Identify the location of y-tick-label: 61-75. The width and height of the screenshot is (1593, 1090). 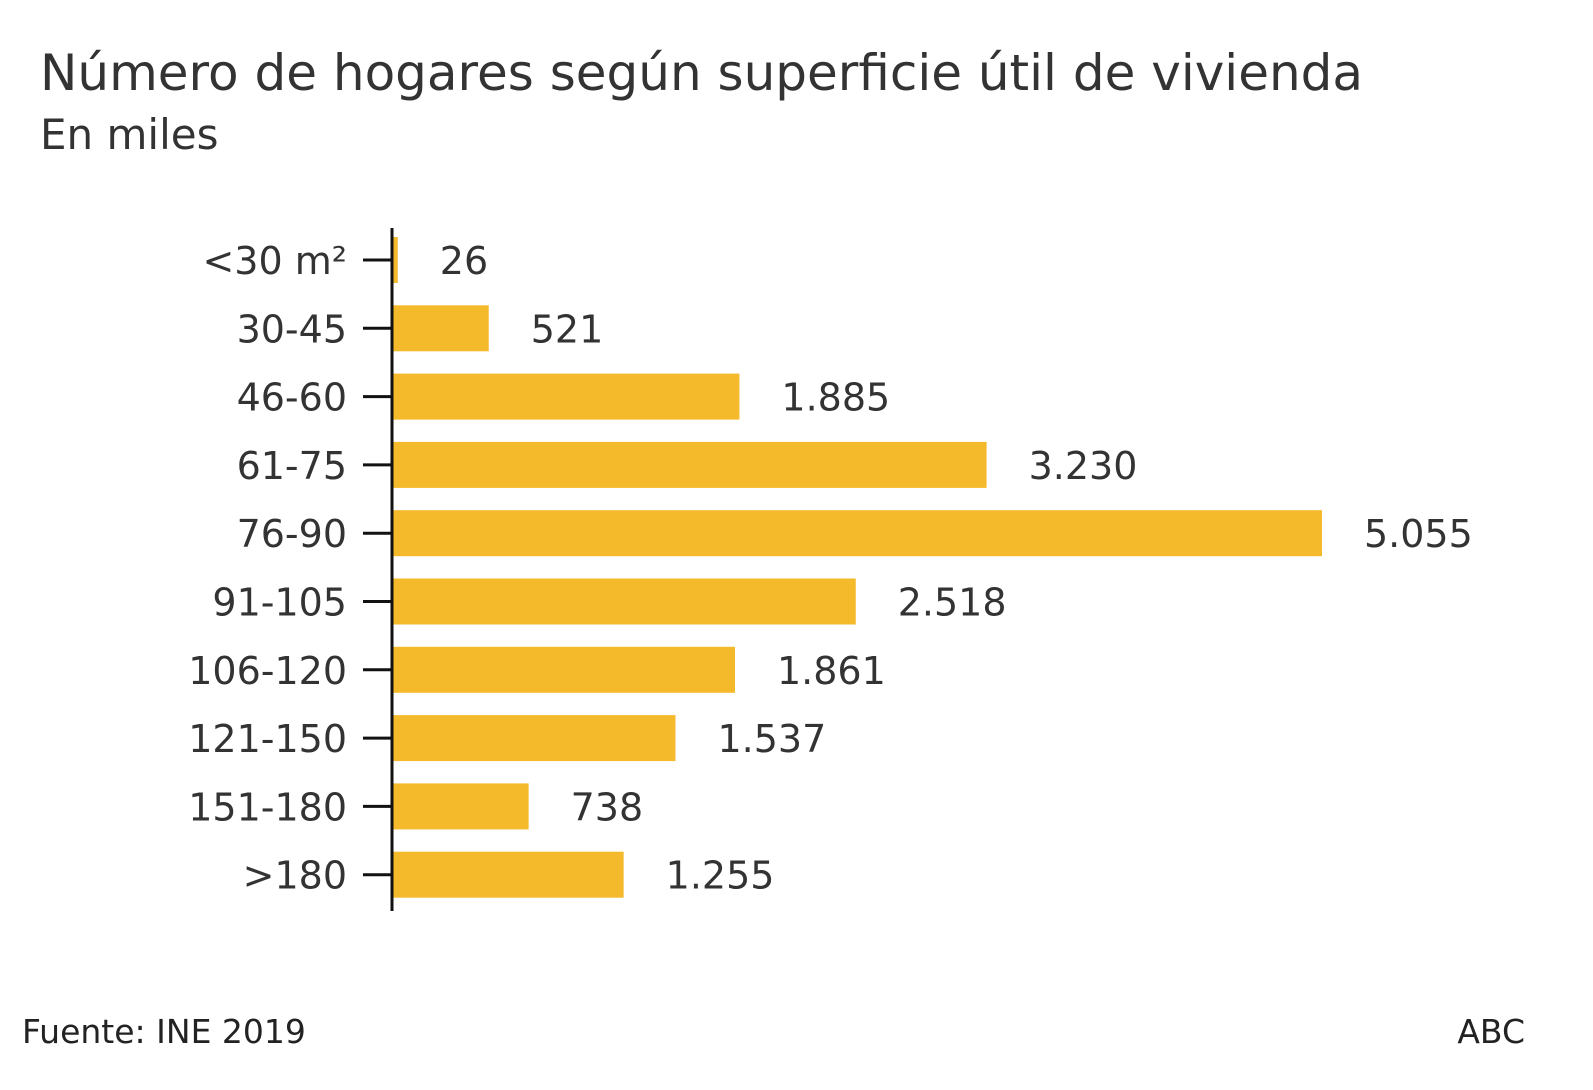
(292, 466).